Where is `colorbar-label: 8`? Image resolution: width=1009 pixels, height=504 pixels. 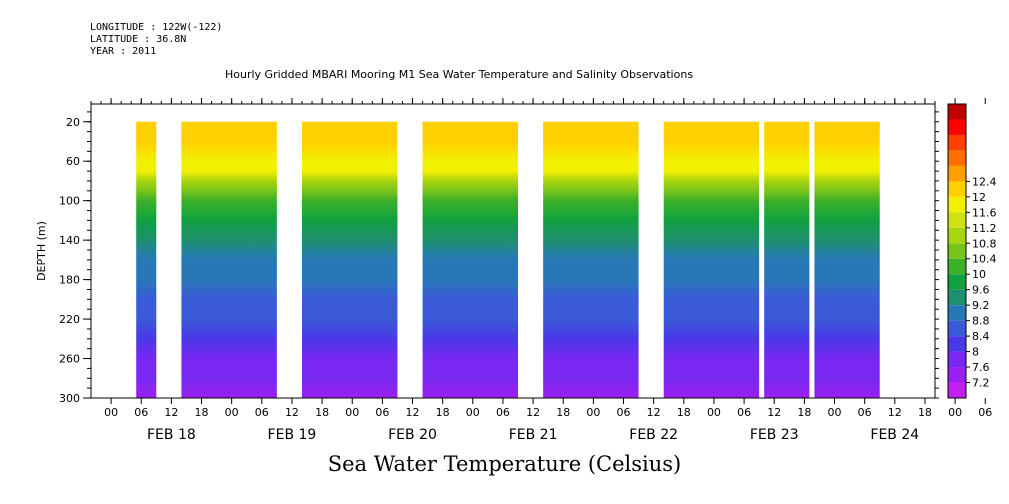
colorbar-label: 8 is located at coordinates (975, 352).